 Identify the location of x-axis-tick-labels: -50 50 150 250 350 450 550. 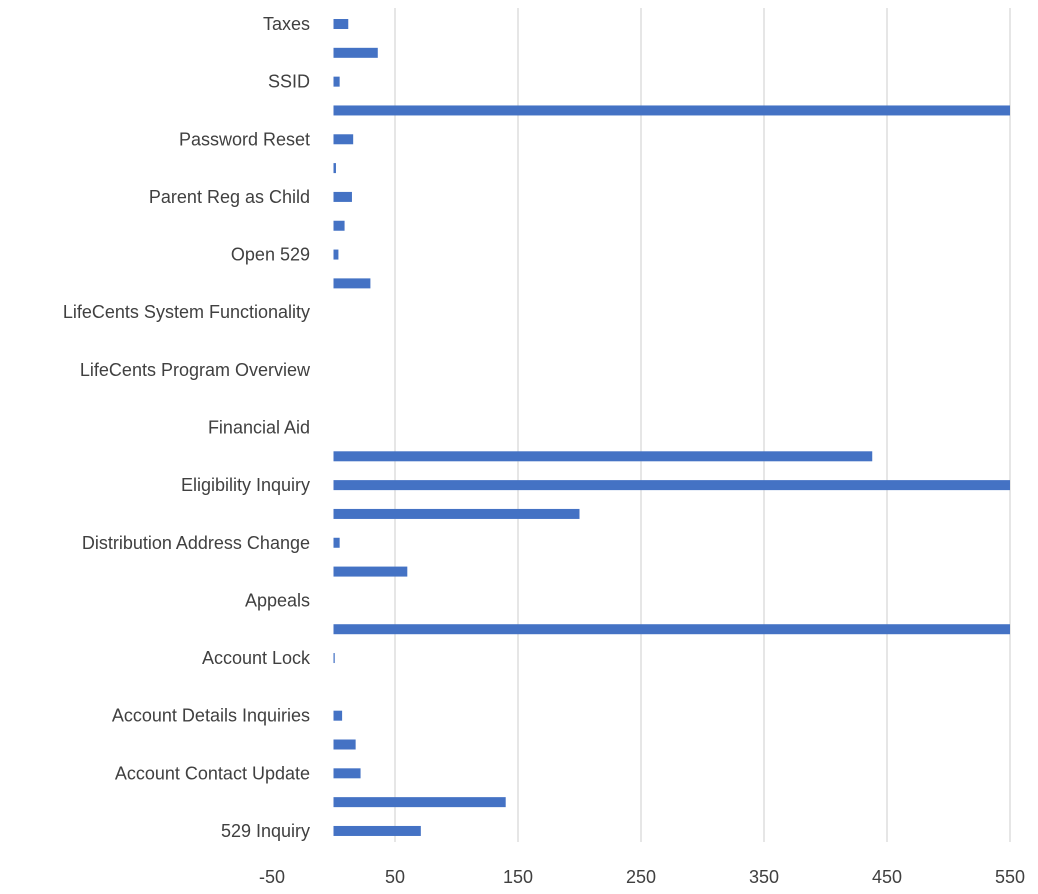
(642, 877).